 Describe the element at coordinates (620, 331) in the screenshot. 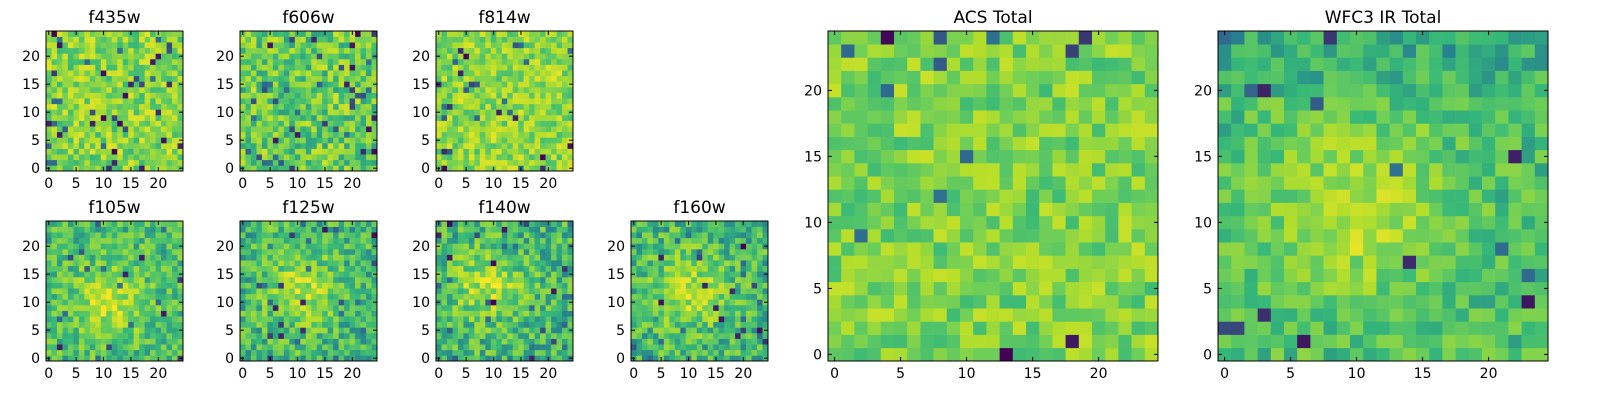

I see `y-tick-label: 5` at that location.